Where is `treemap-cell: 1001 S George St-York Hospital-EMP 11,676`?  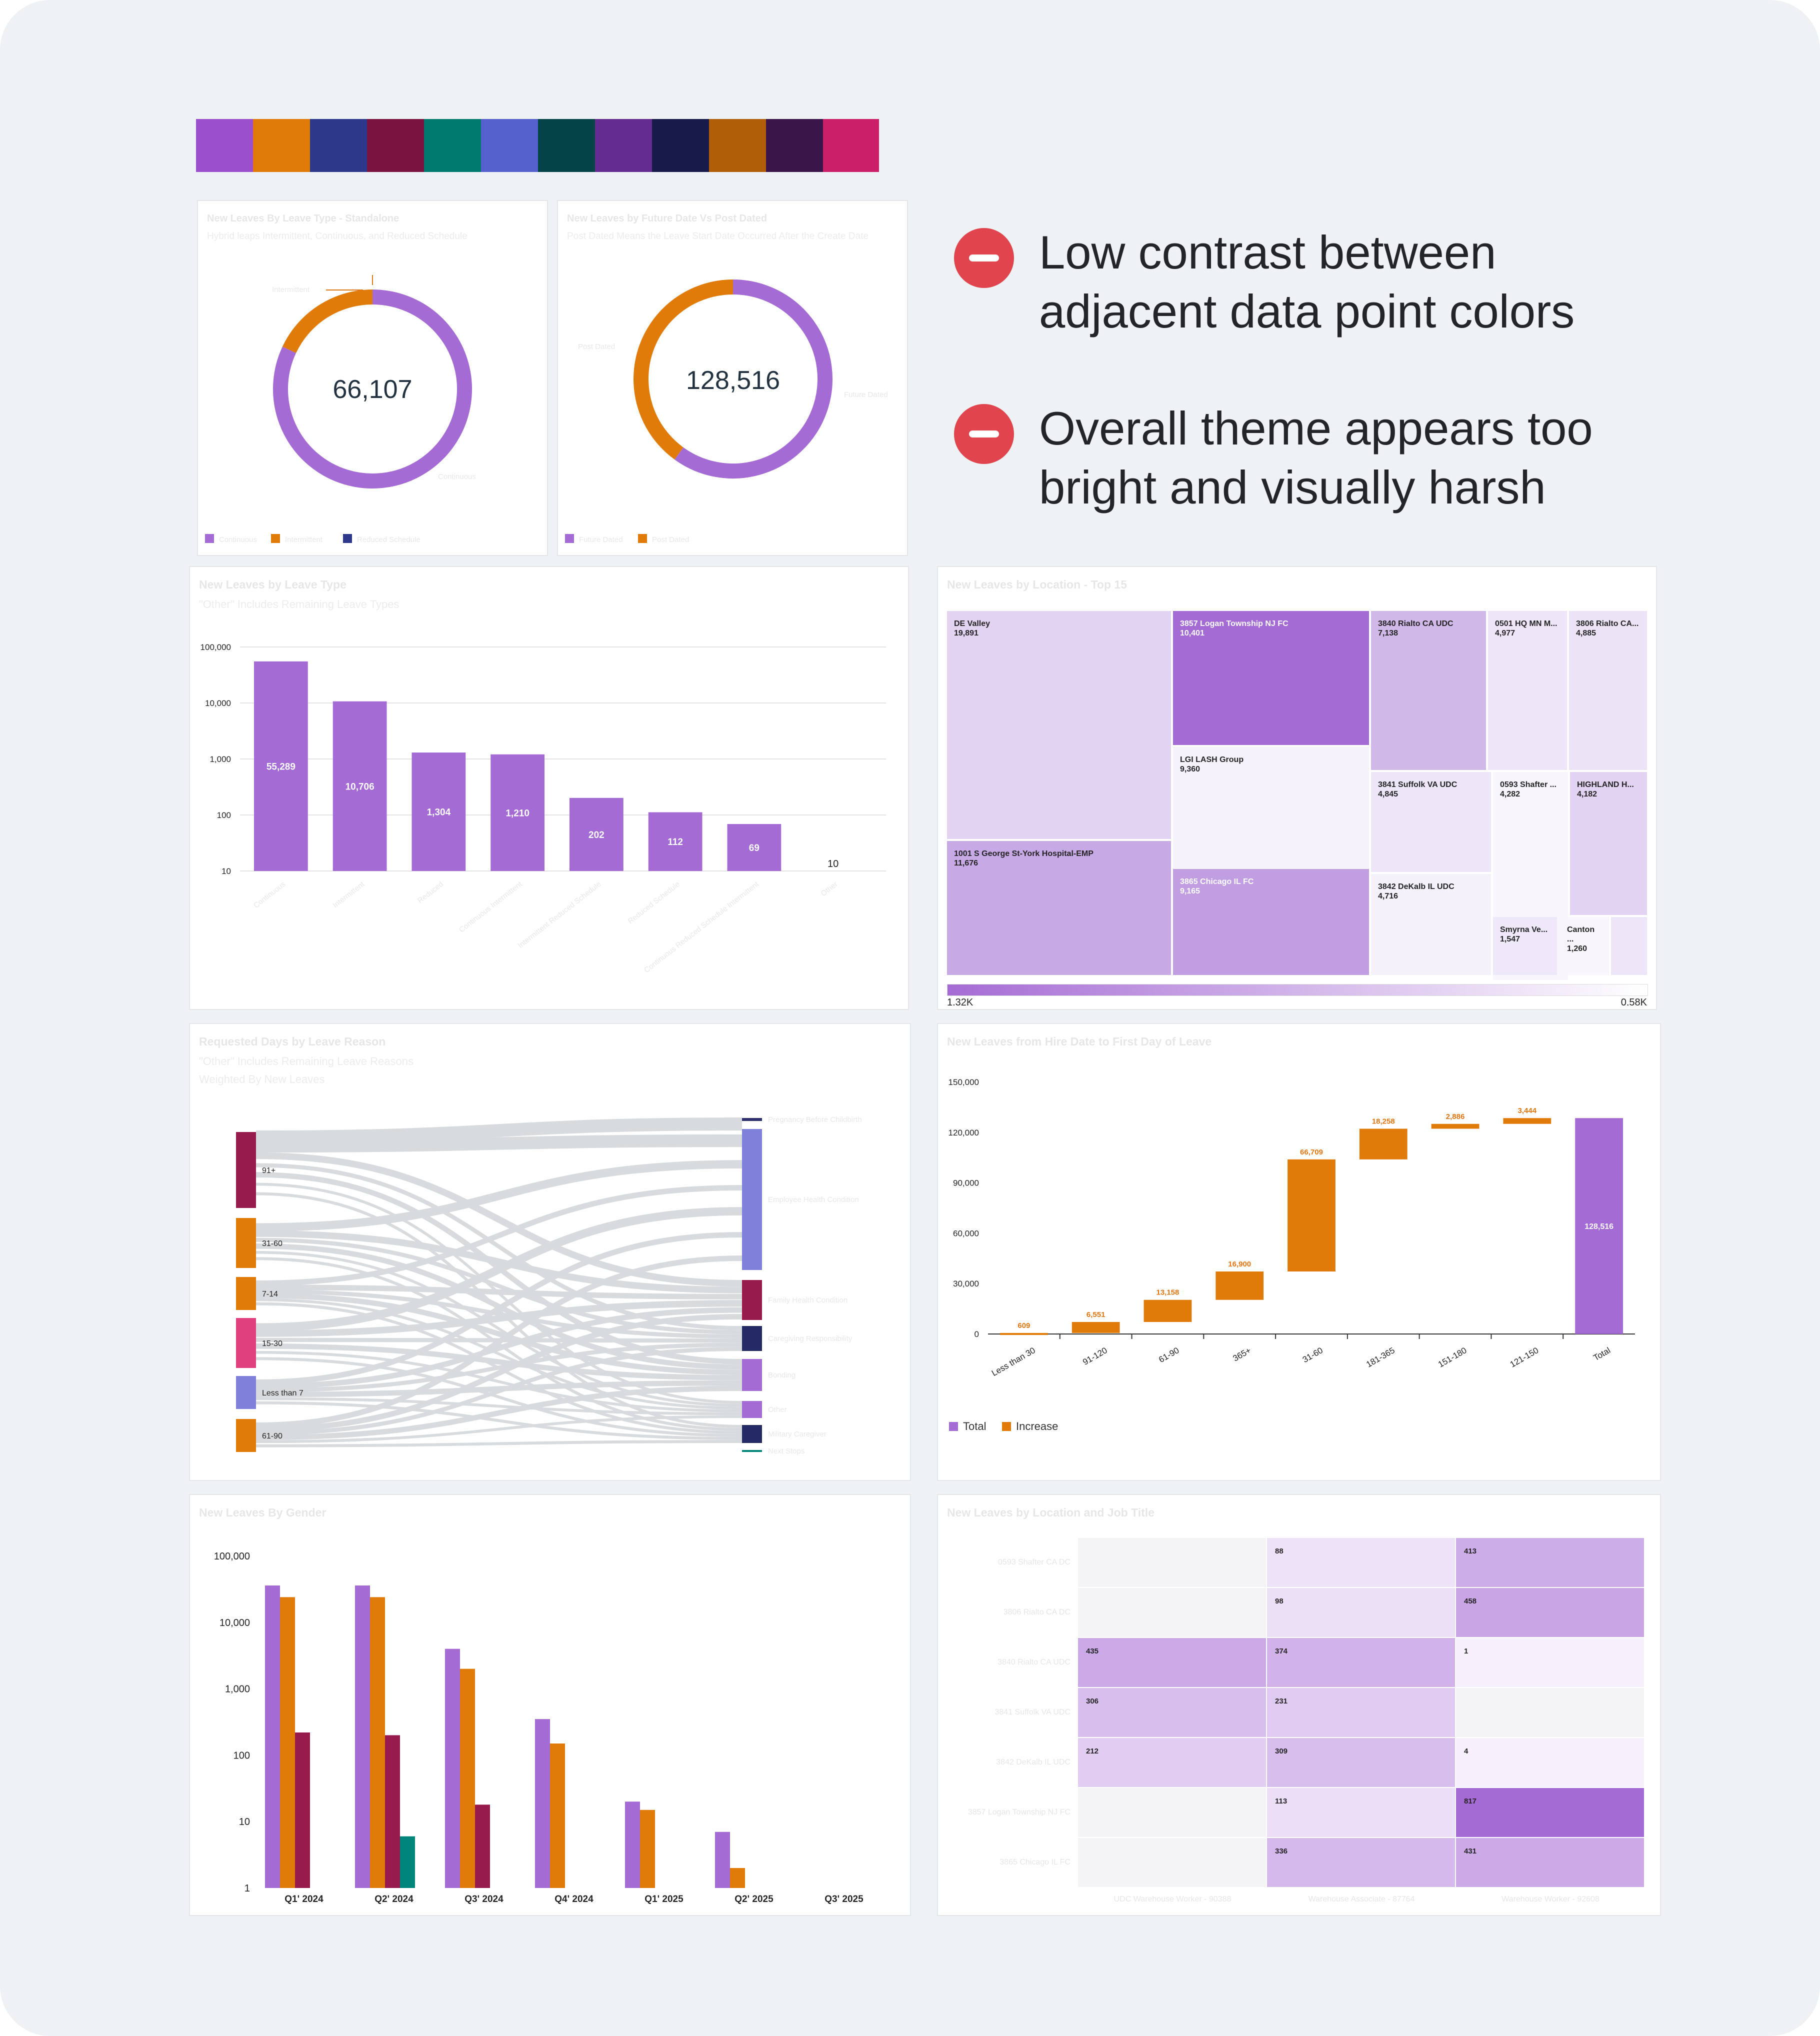 treemap-cell: 1001 S George St-York Hospital-EMP 11,676 is located at coordinates (1059, 908).